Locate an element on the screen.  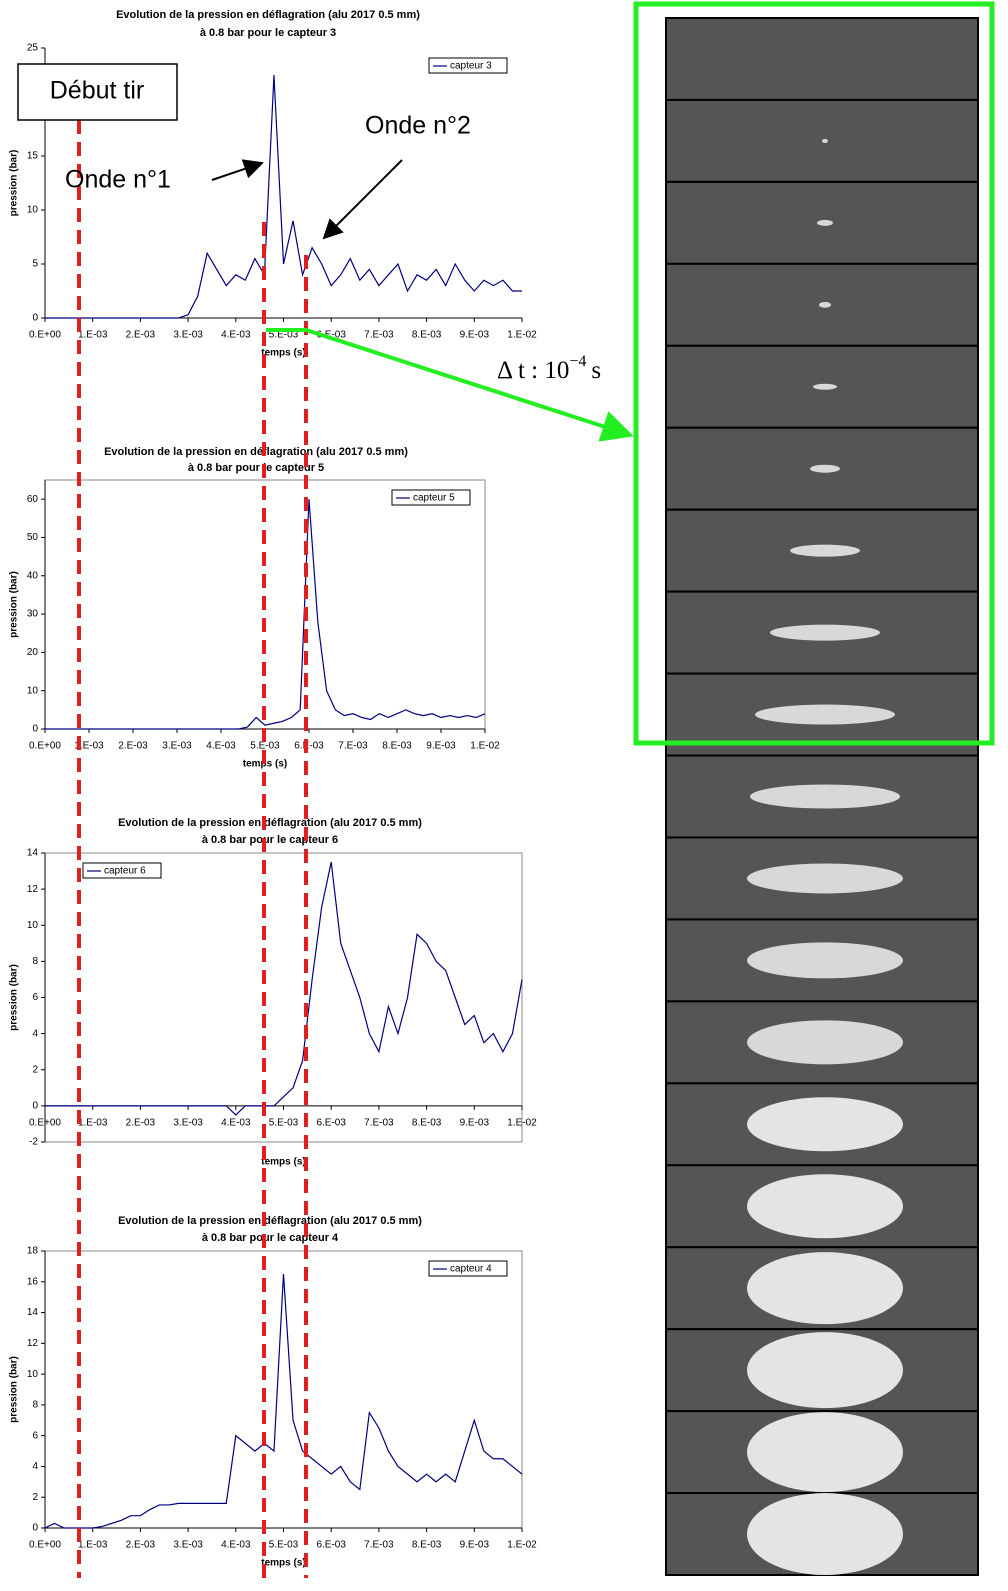
y-tick-label: 20 is located at coordinates (33, 652).